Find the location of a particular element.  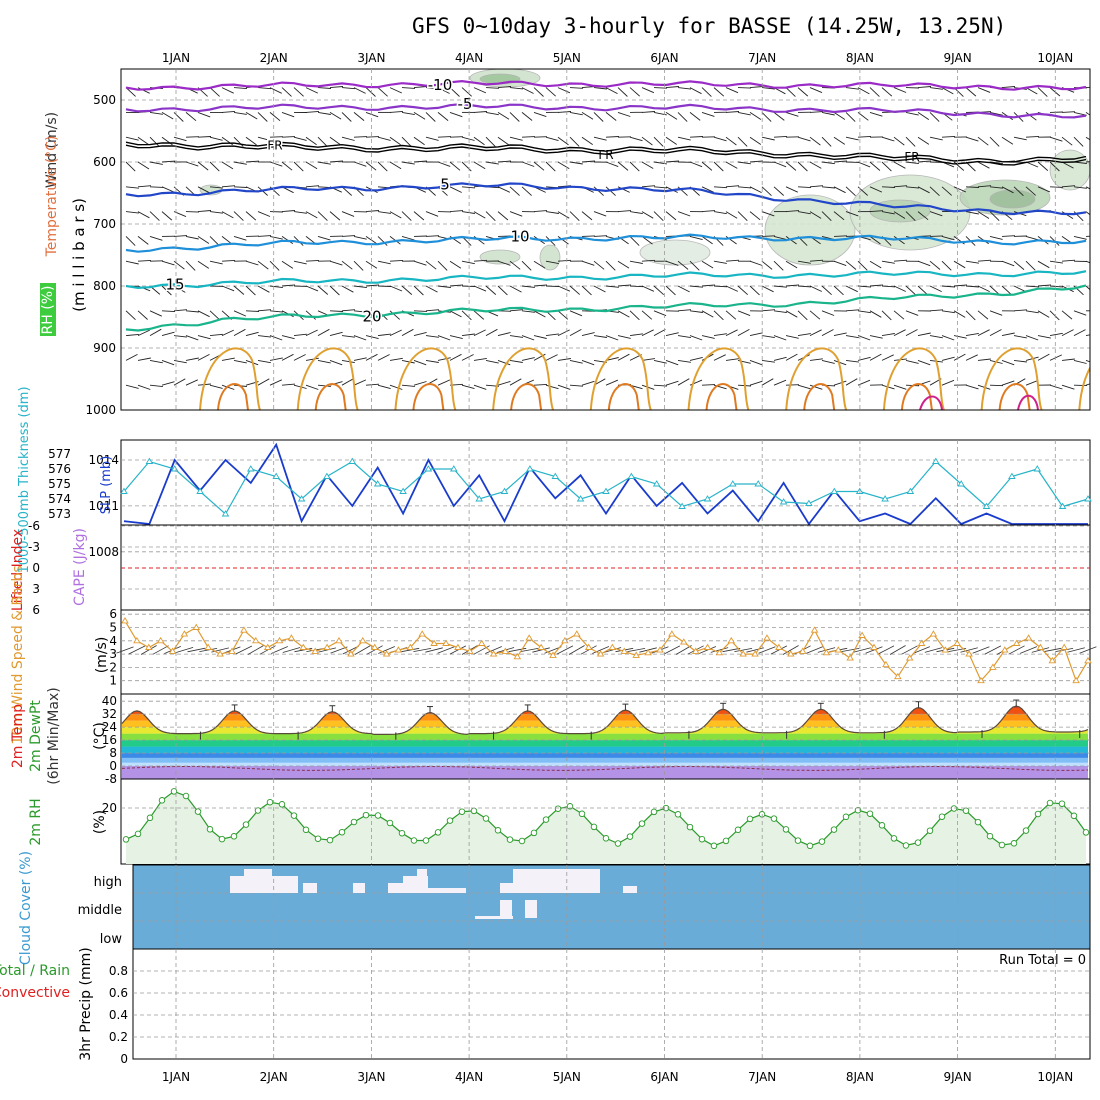

x-tick-top: 6JAN is located at coordinates (664, 58).